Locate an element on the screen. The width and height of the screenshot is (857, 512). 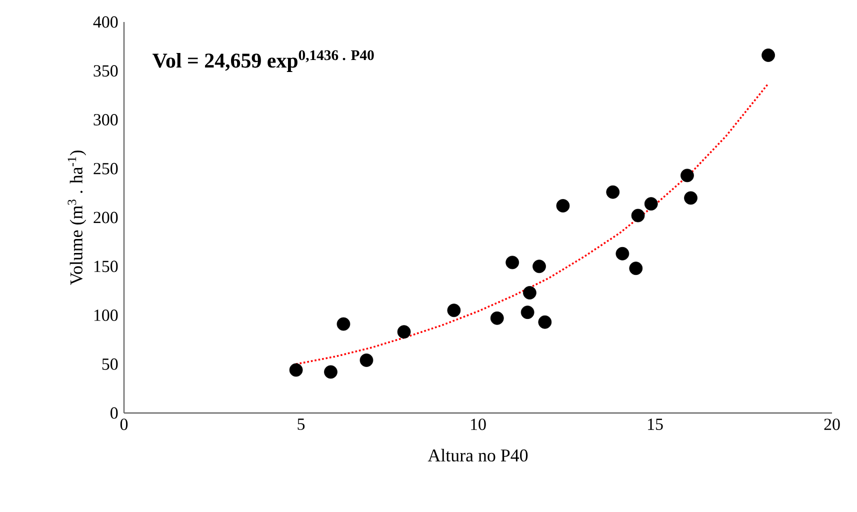
y-tick-label: 250 is located at coordinates (106, 168).